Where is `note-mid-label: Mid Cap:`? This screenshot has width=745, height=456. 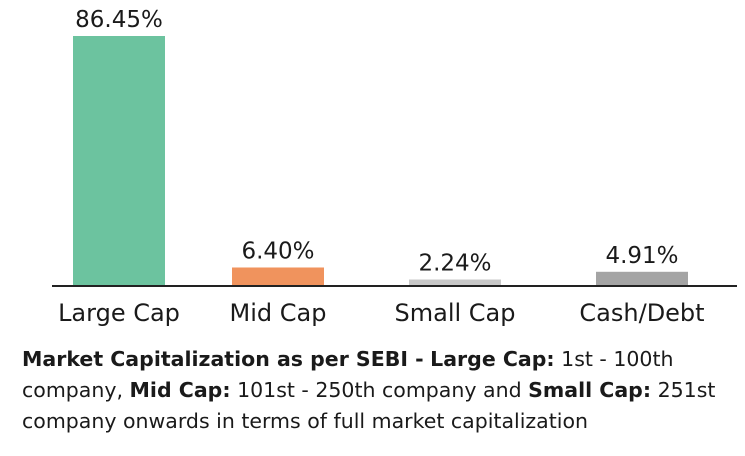
note-mid-label: Mid Cap: is located at coordinates (180, 390).